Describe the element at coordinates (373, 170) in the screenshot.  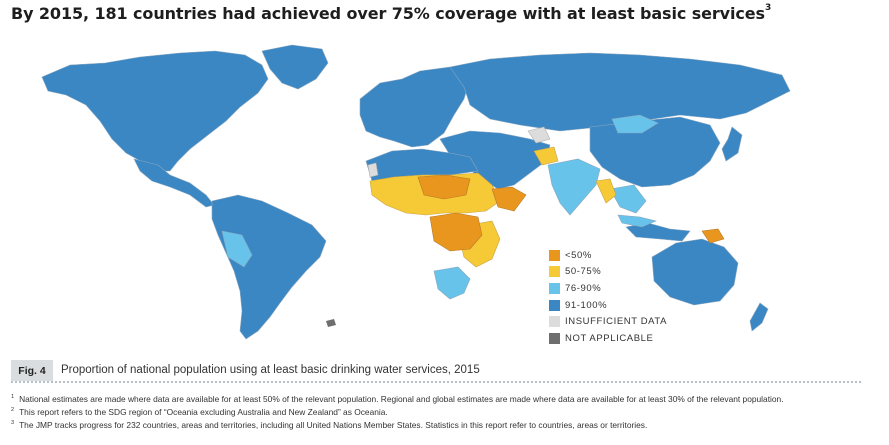
I see `western-sahara` at that location.